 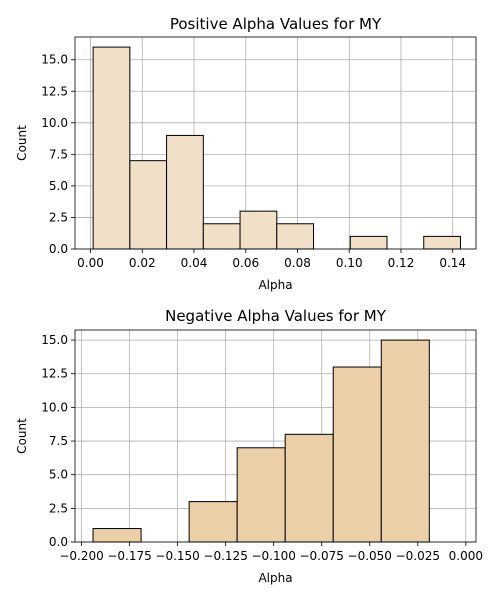 I want to click on x-tick-label: 0.14, so click(x=452, y=263).